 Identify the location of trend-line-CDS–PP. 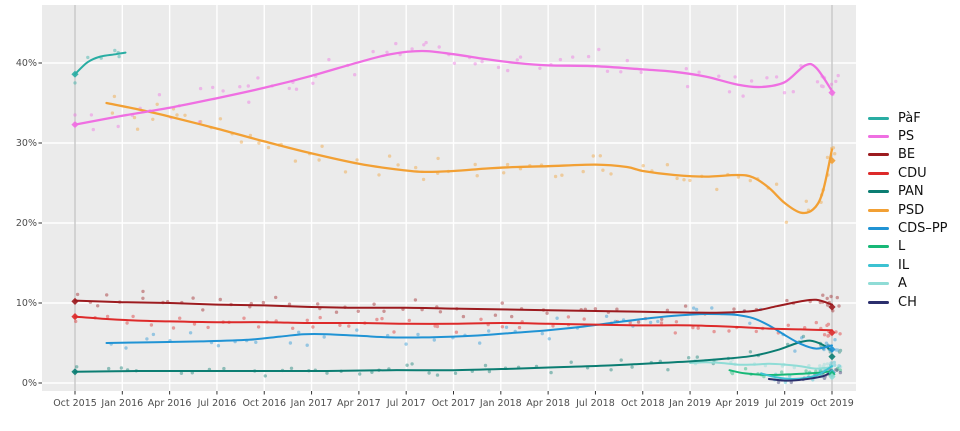
(469, 331).